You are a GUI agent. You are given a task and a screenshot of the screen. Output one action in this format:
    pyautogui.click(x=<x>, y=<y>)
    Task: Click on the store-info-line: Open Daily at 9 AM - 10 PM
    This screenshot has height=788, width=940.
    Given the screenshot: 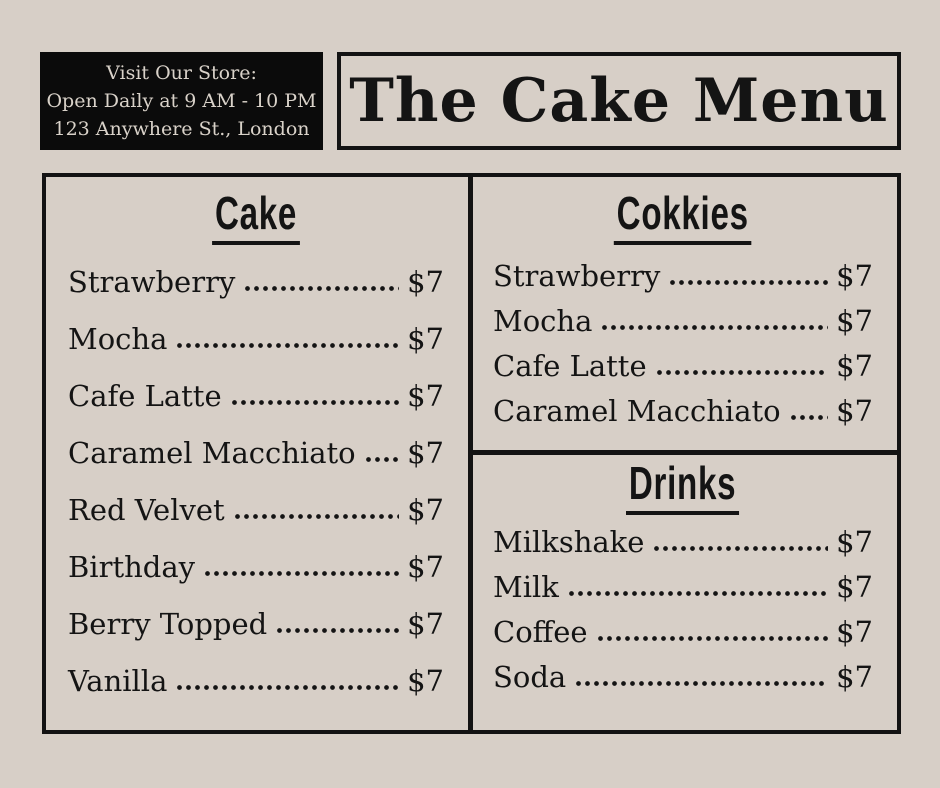 What is the action you would take?
    pyautogui.click(x=181, y=101)
    